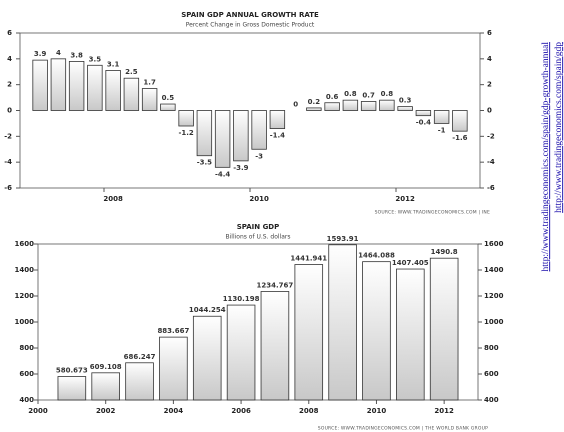 This screenshot has height=432, width=564. I want to click on value-label: 3.9, so click(40, 54).